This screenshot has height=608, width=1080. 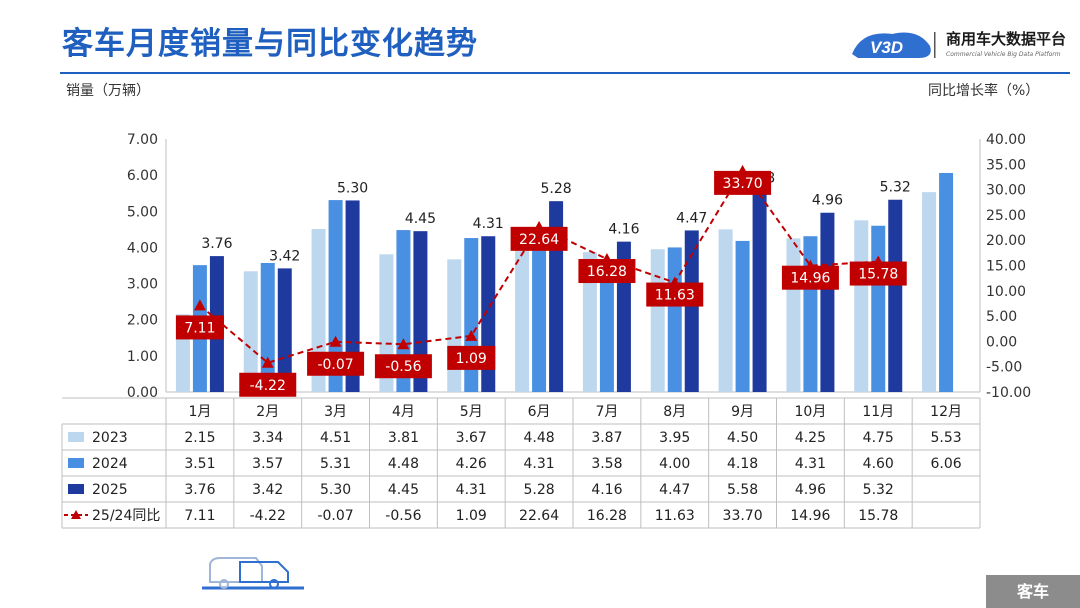 I want to click on yoy-label: 16.28, so click(x=607, y=272).